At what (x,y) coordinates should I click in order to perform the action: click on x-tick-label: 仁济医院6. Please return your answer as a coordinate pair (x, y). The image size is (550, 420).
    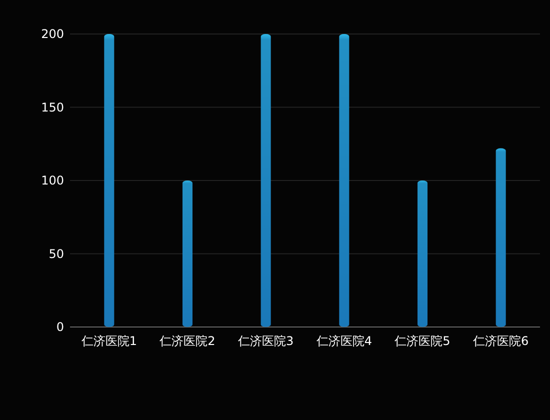
    Looking at the image, I should click on (500, 341).